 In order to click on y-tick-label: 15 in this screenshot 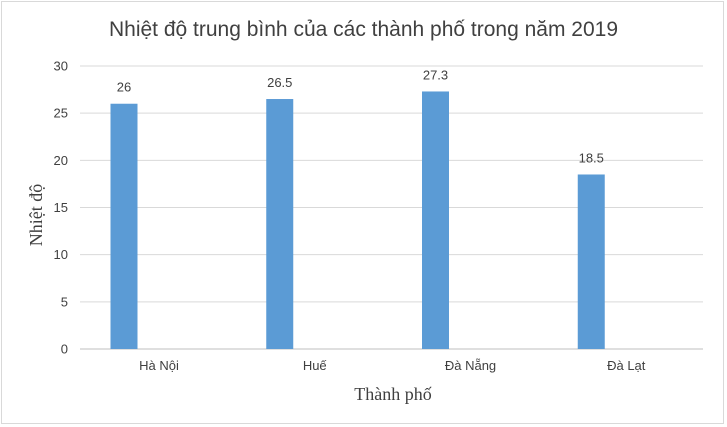, I will do `click(61, 207)`.